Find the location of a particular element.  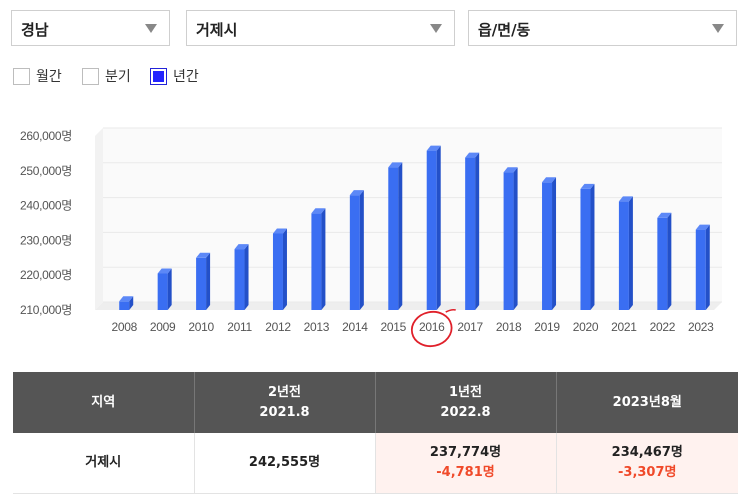

x-tick-label: 2016 is located at coordinates (432, 327).